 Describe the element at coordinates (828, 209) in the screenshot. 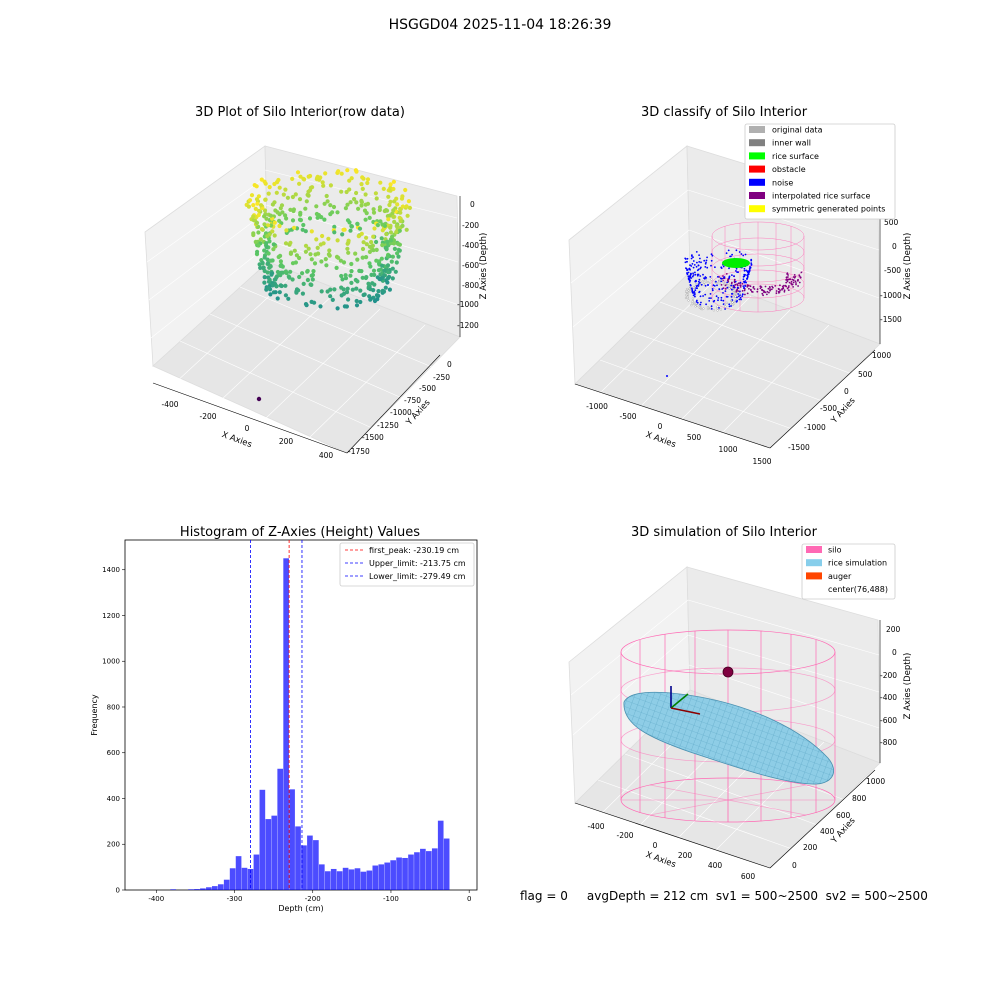

I see `legend-label: symmetric generated points` at that location.